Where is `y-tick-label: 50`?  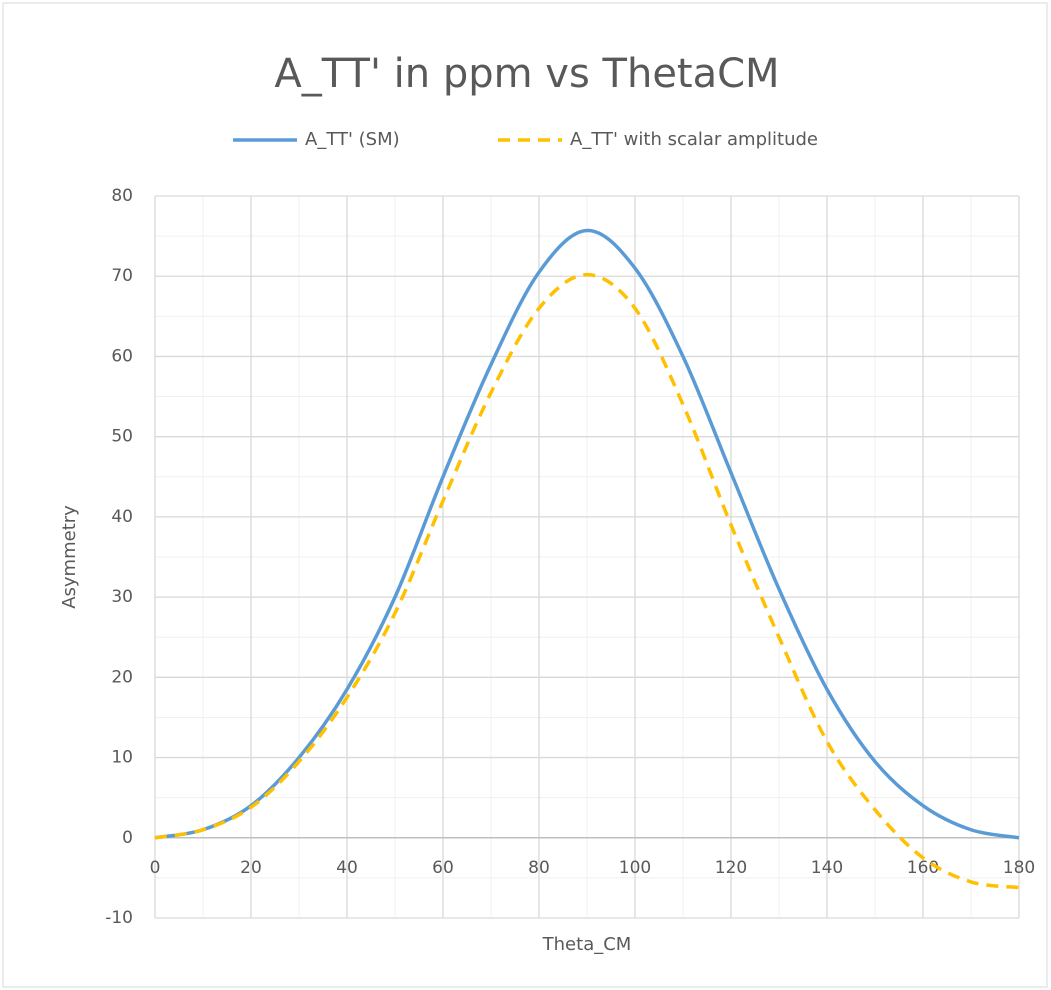 y-tick-label: 50 is located at coordinates (122, 437).